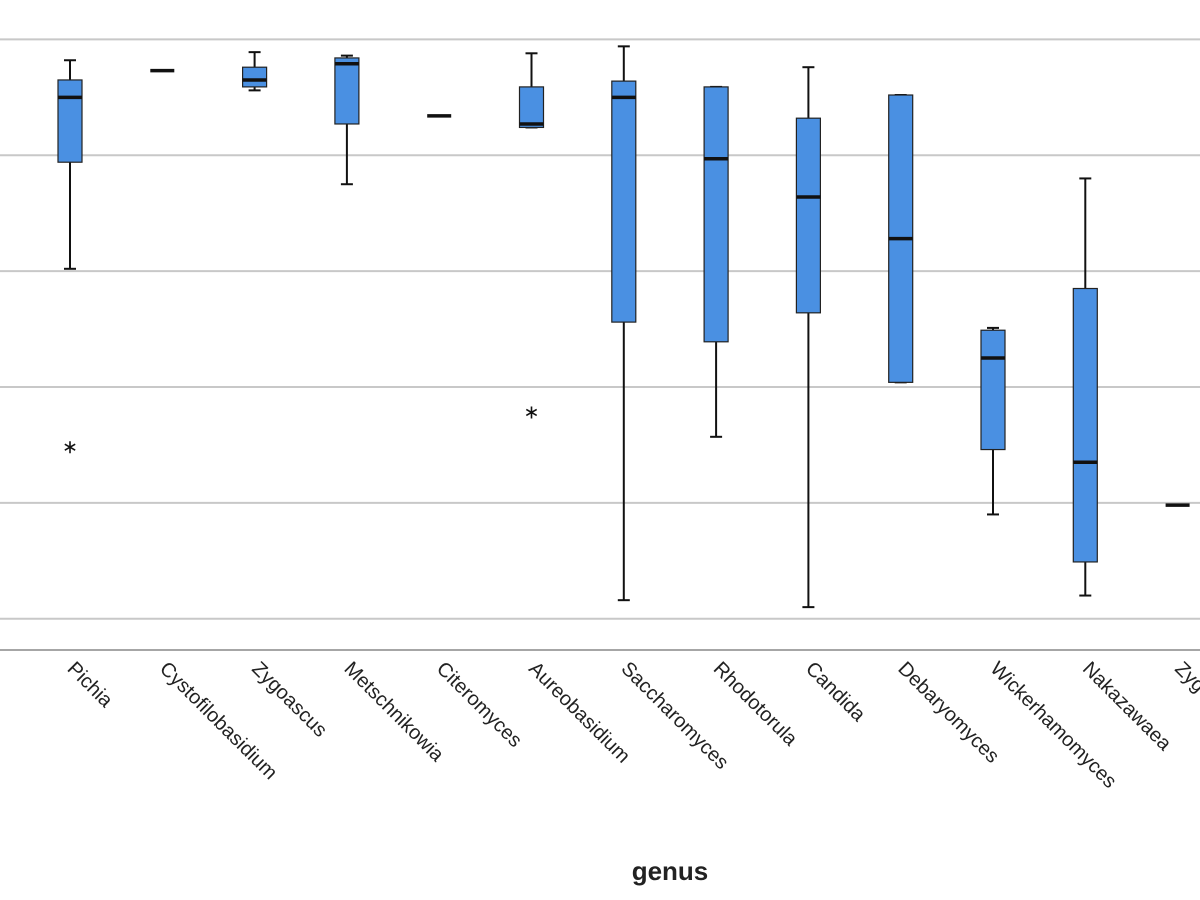  What do you see at coordinates (1127, 707) in the screenshot?
I see `x-tick-label: Nakazawaea` at bounding box center [1127, 707].